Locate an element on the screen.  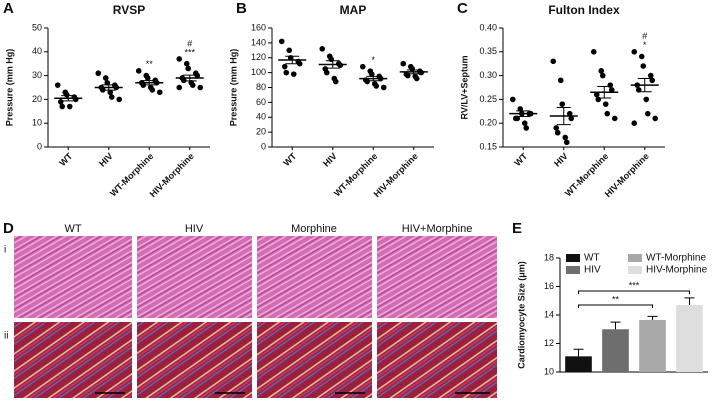
legend-label: HIV is located at coordinates (592, 270).